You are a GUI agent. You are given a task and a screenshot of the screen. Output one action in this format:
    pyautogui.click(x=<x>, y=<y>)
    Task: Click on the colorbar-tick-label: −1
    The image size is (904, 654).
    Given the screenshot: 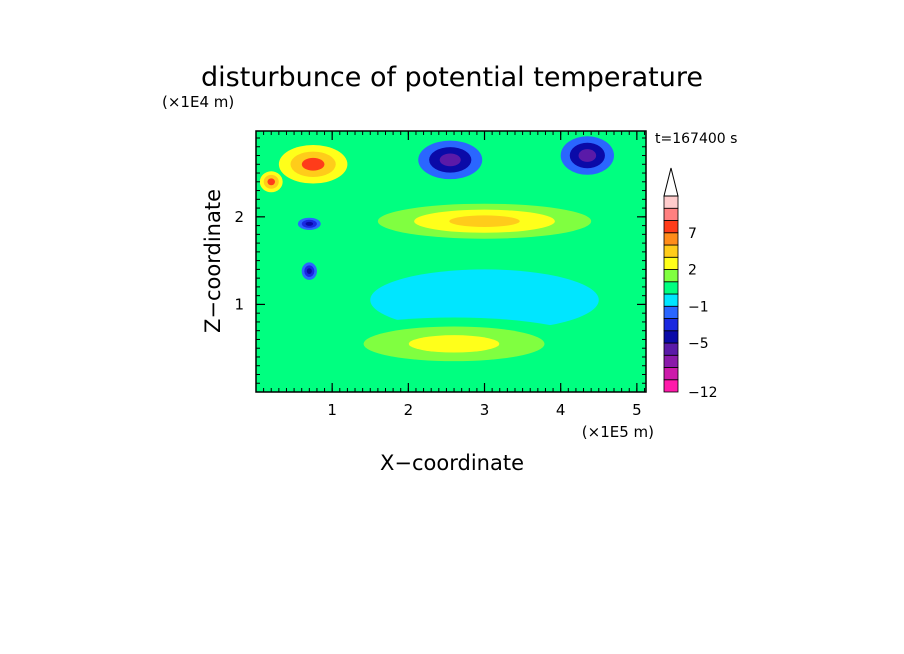 What is the action you would take?
    pyautogui.click(x=698, y=307)
    